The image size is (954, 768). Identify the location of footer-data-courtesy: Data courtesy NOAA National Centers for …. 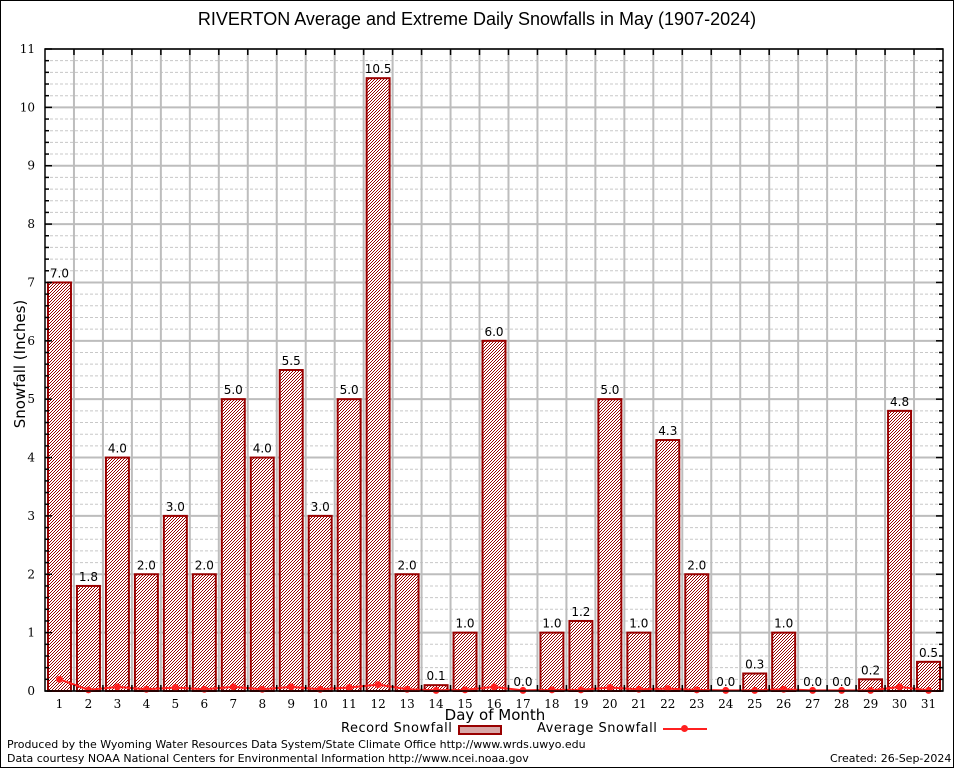
(268, 758).